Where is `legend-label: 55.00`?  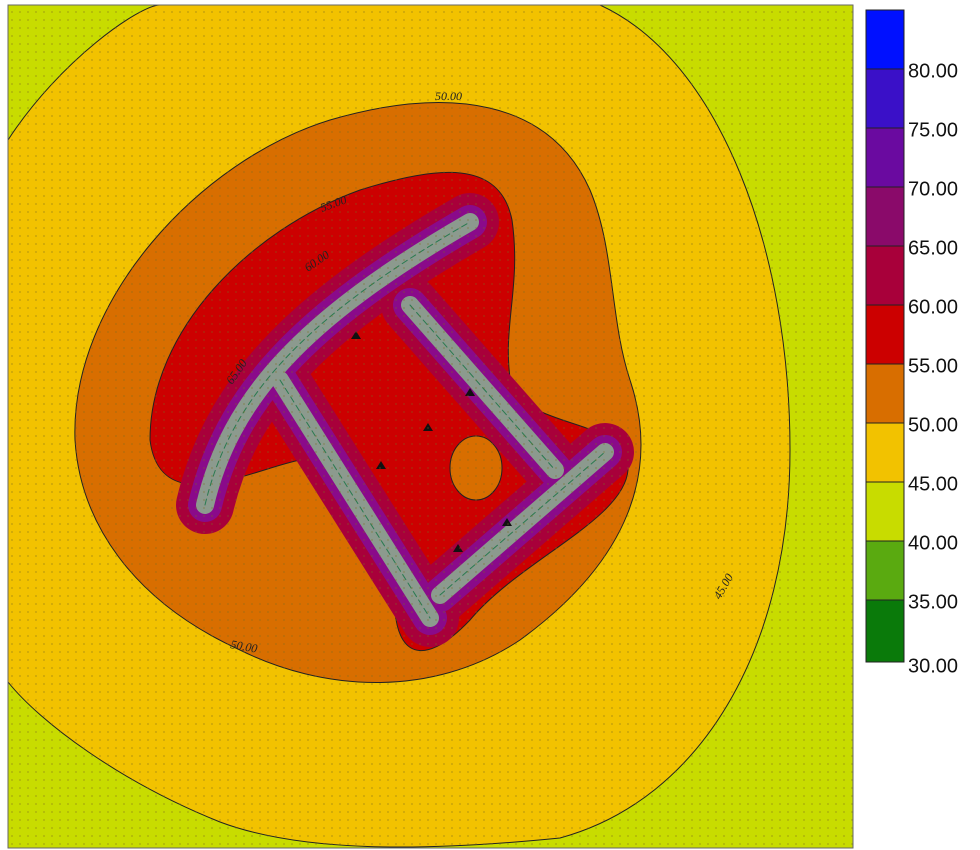 legend-label: 55.00 is located at coordinates (933, 366).